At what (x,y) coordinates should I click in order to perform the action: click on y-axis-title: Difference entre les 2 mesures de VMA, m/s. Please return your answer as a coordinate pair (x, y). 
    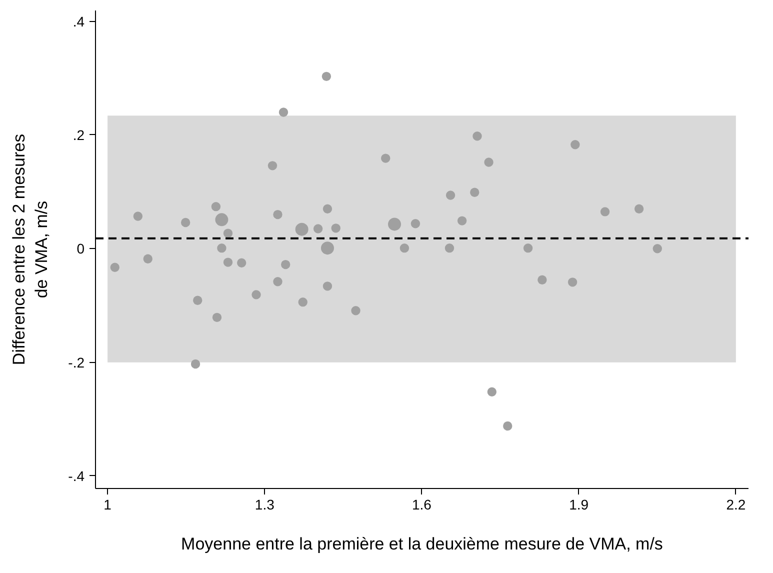
    Looking at the image, I should click on (30, 250).